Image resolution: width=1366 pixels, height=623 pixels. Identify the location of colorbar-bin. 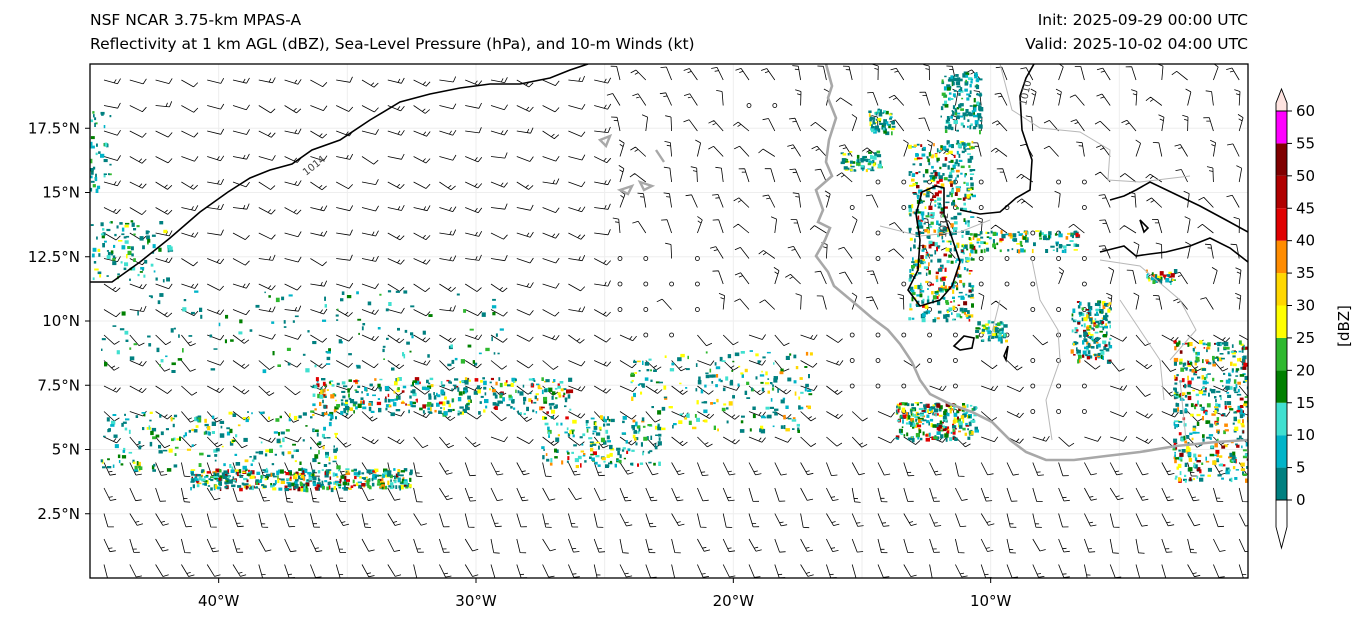
(1281, 192).